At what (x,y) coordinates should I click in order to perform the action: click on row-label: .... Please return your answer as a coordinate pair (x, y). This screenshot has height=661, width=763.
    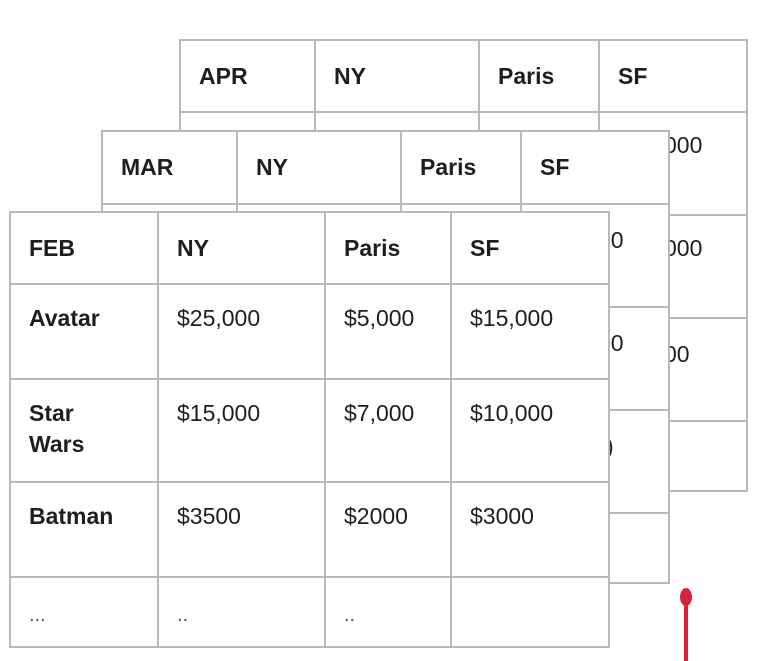
    Looking at the image, I should click on (84, 612).